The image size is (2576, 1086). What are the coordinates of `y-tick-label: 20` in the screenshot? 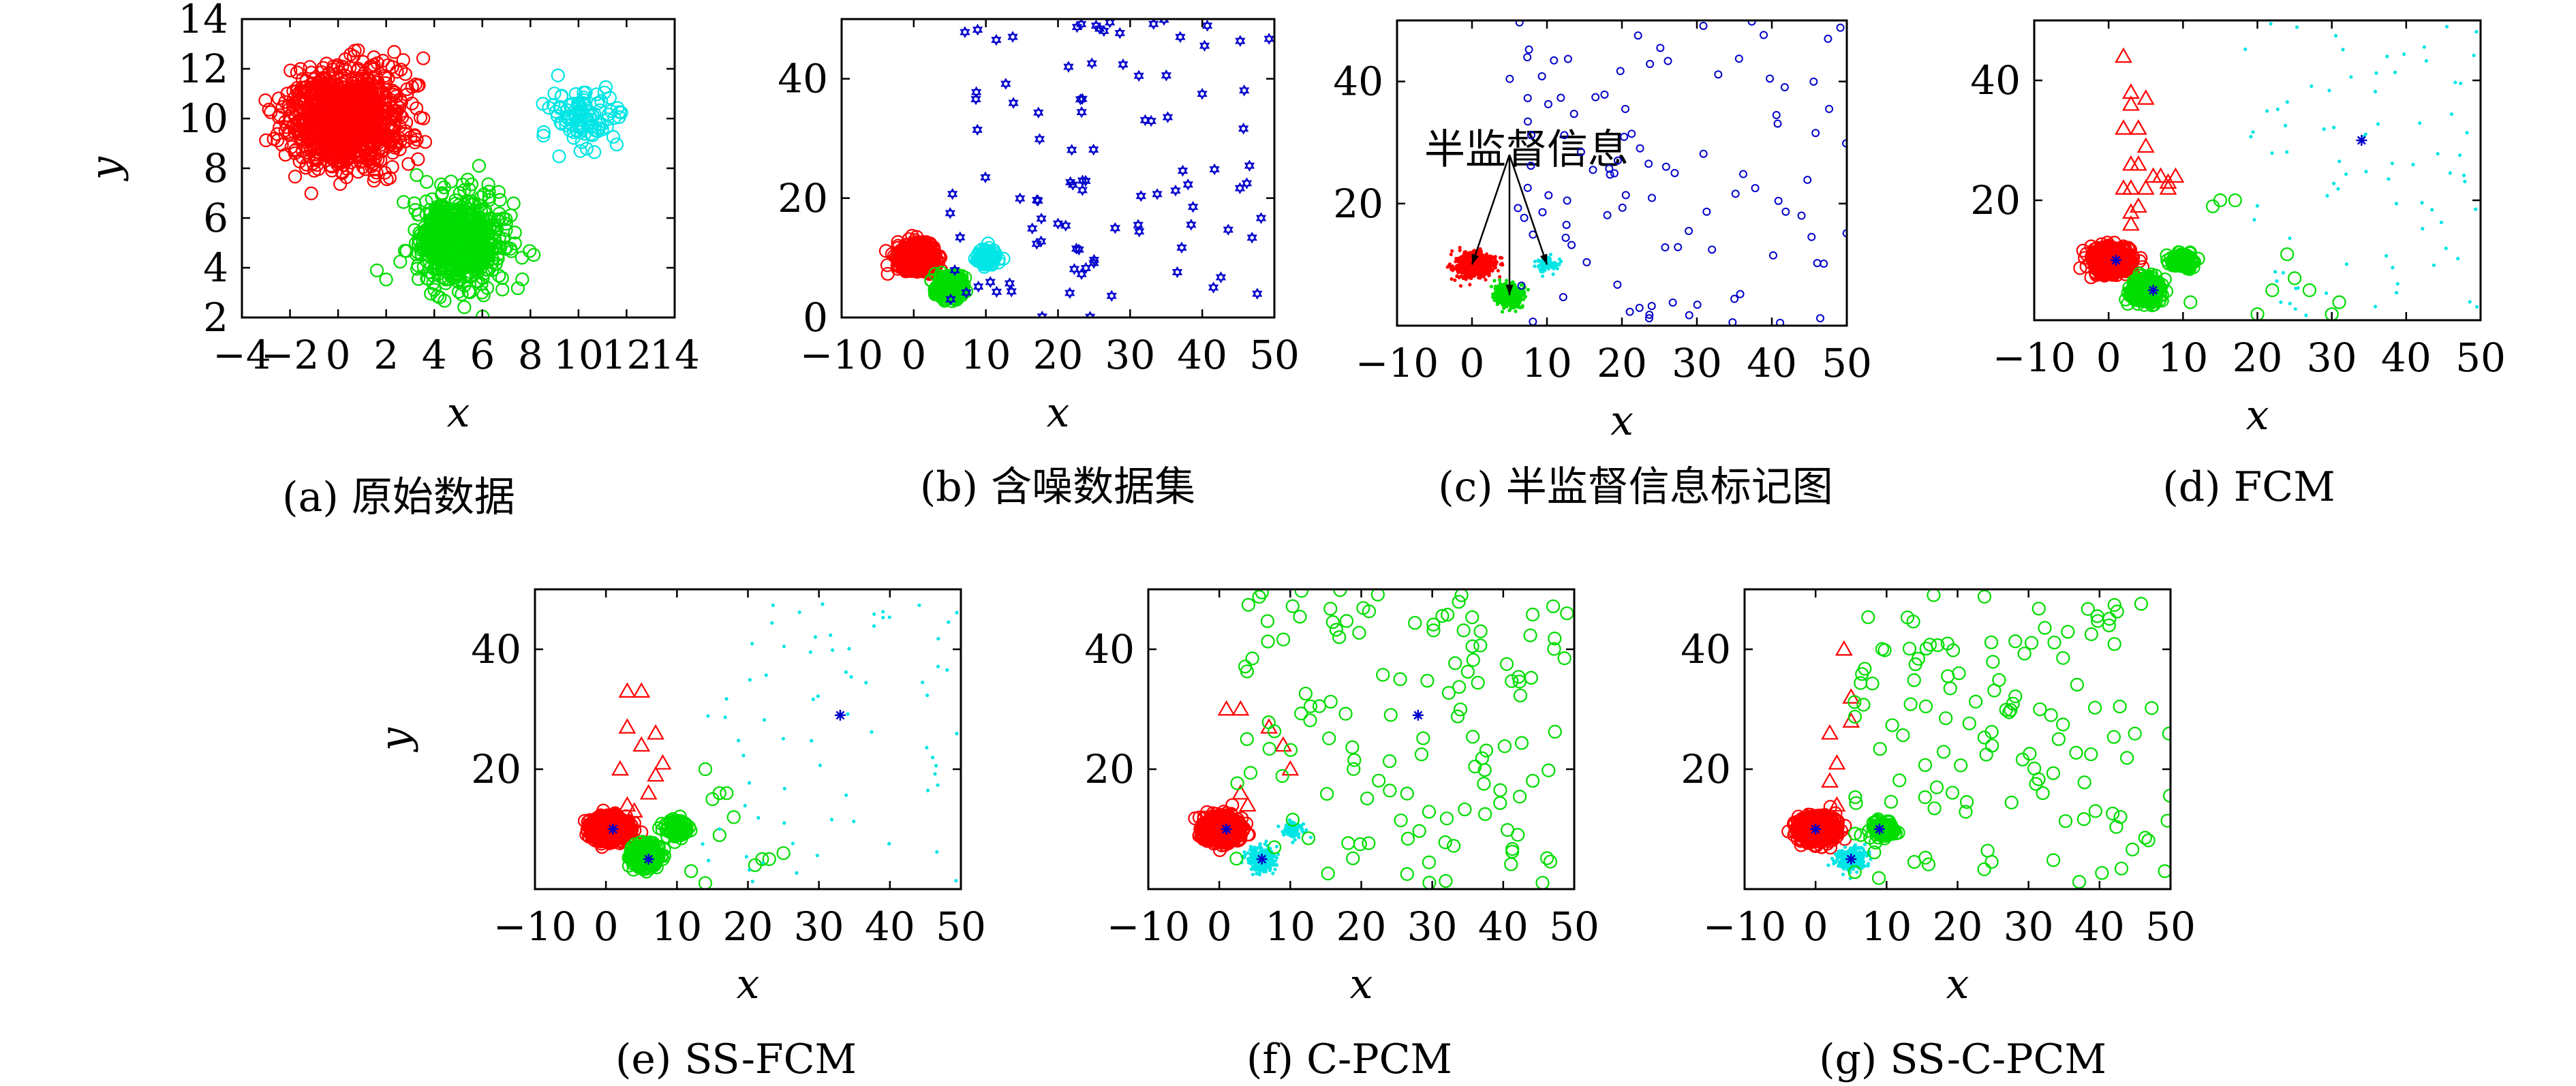 It's located at (1358, 204).